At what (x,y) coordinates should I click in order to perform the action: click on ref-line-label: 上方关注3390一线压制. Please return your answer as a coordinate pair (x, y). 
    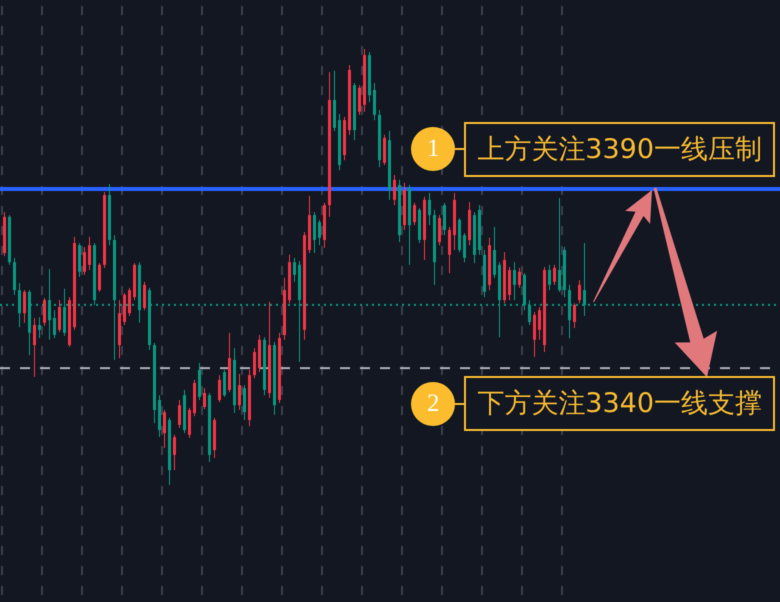
    Looking at the image, I should click on (619, 149).